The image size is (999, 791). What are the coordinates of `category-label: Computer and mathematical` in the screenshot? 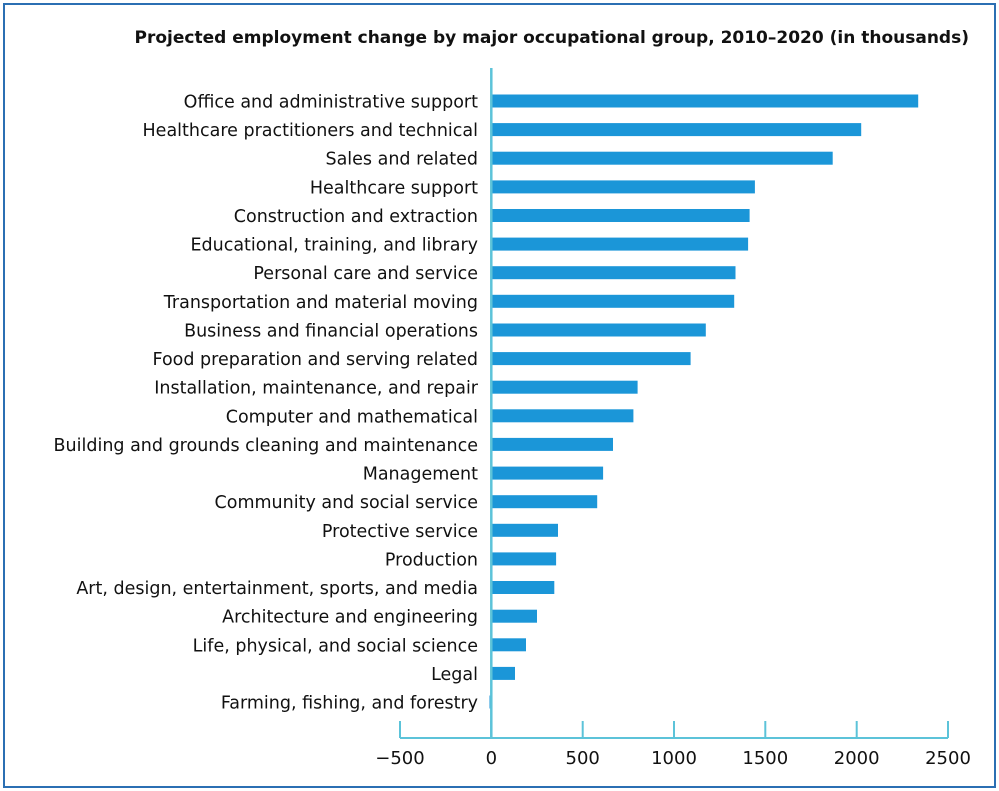 It's located at (352, 417).